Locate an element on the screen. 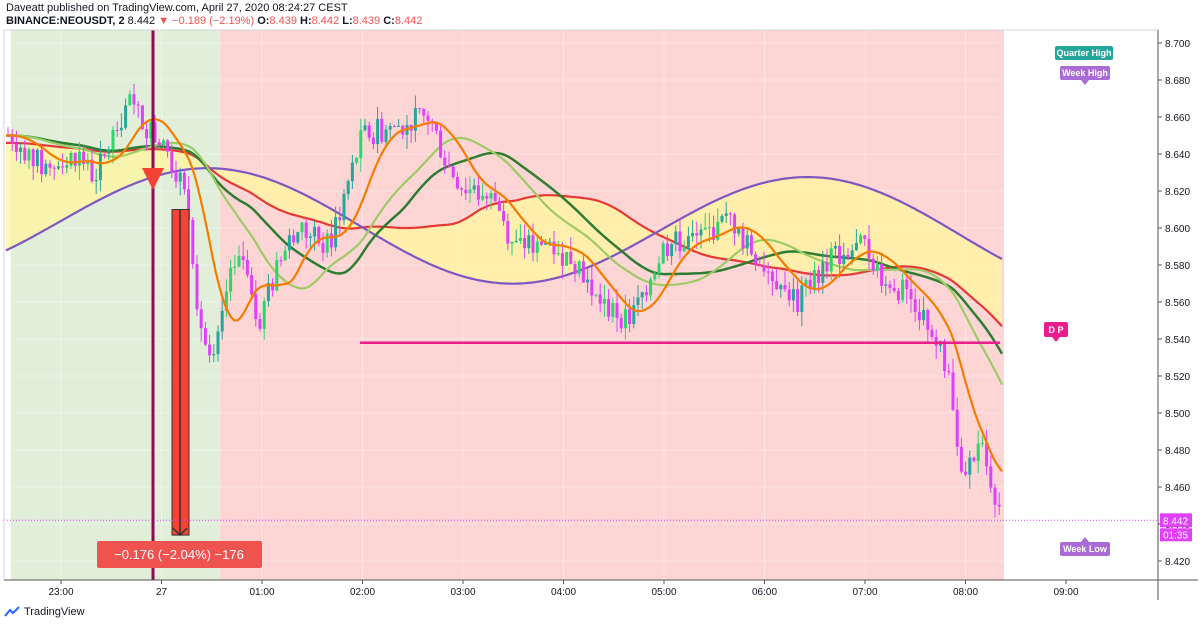  last-price: 8.442 is located at coordinates (141, 21).